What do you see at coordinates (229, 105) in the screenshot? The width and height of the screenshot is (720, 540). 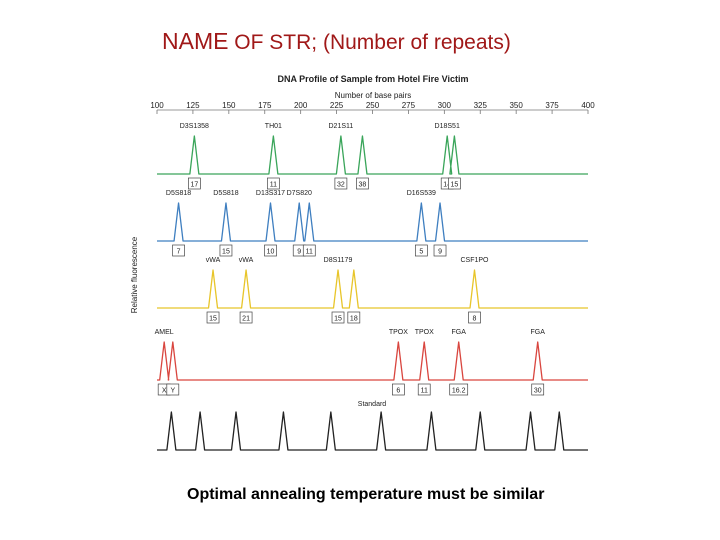 I see `x-tick-label: 150` at bounding box center [229, 105].